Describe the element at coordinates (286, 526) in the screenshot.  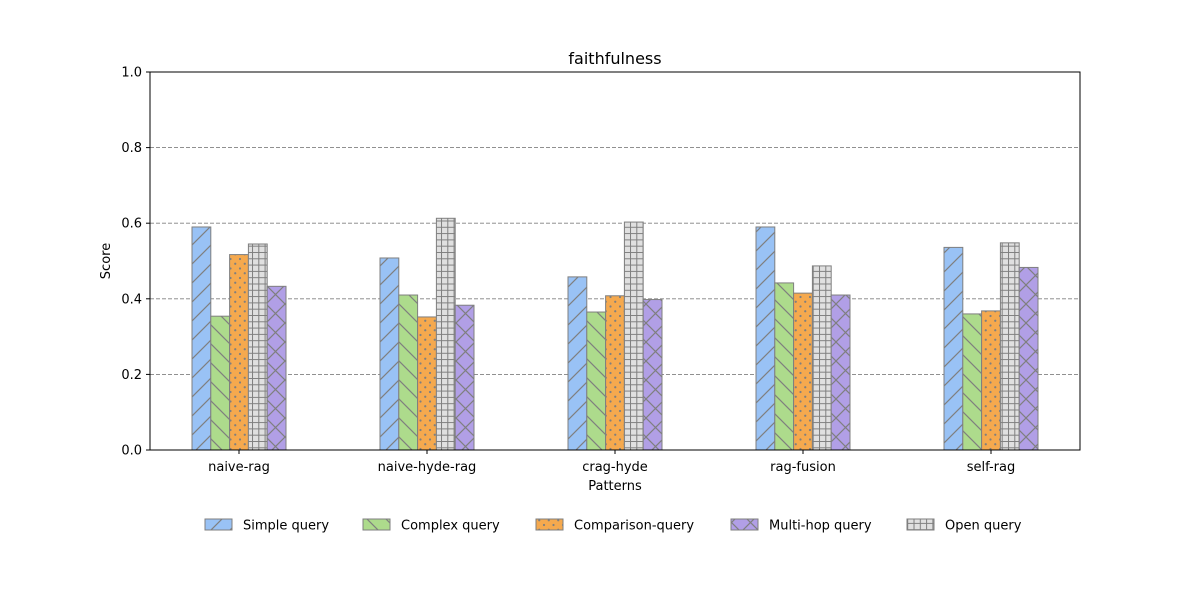
I see `legend-label: Simple query` at that location.